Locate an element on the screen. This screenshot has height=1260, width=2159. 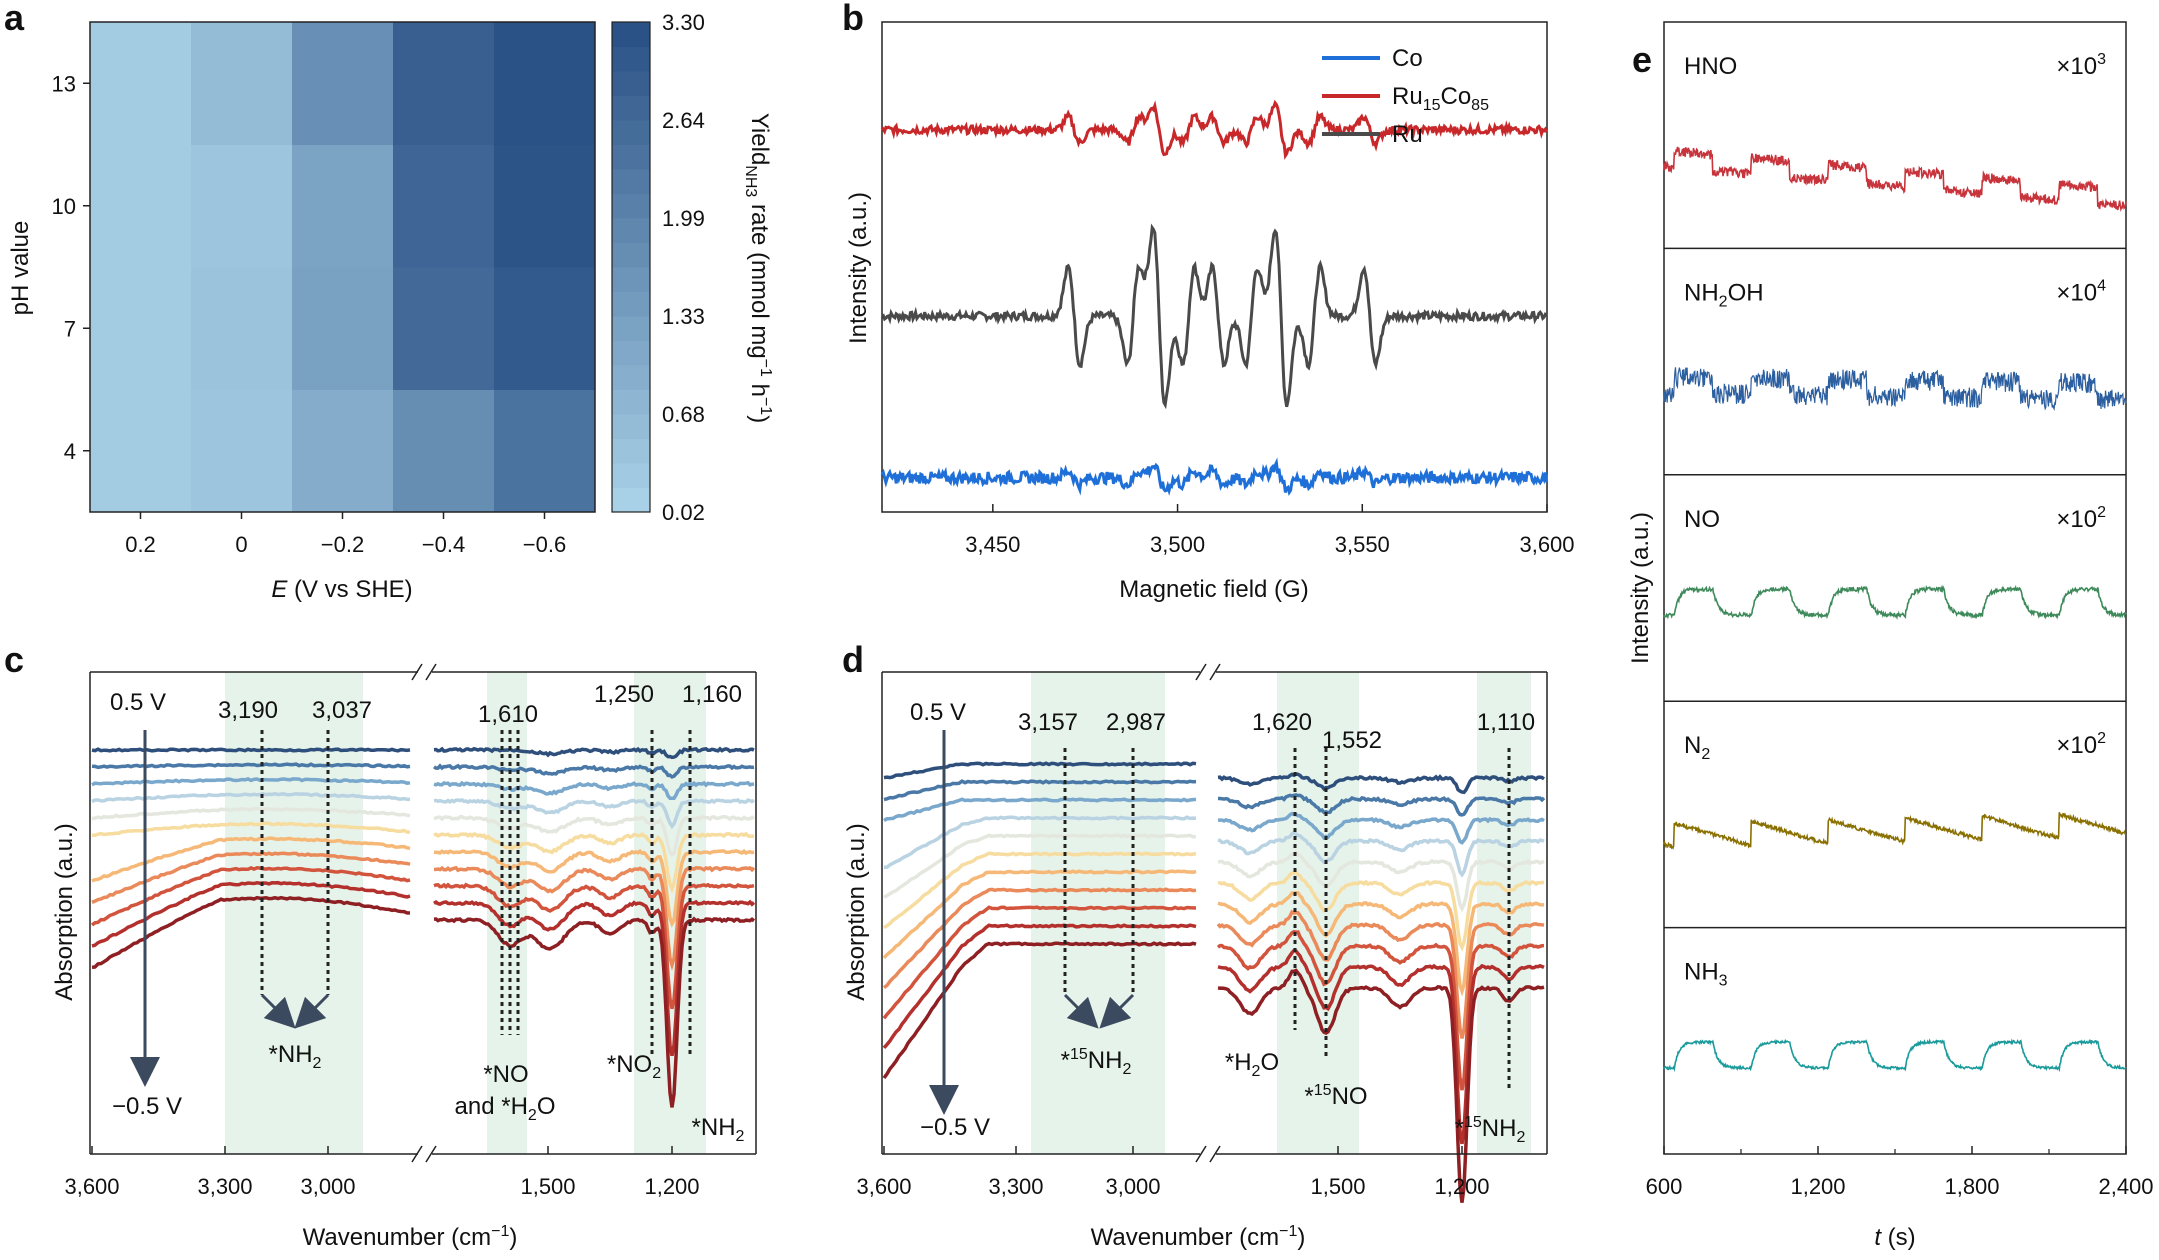
peak-label-3157: 3,157 is located at coordinates (1048, 722).